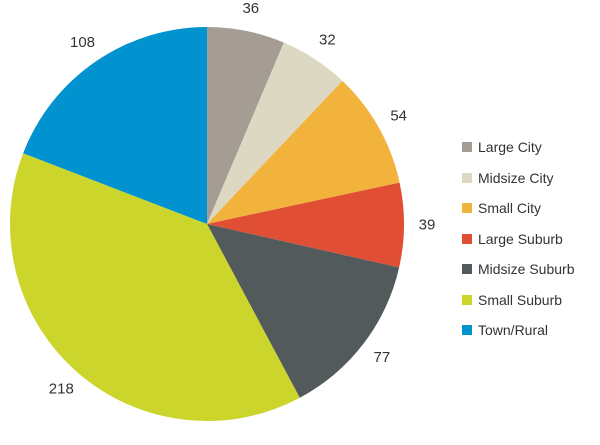 This screenshot has width=600, height=445. Describe the element at coordinates (303, 311) in the screenshot. I see `pie-slice-midsize-suburb` at that location.